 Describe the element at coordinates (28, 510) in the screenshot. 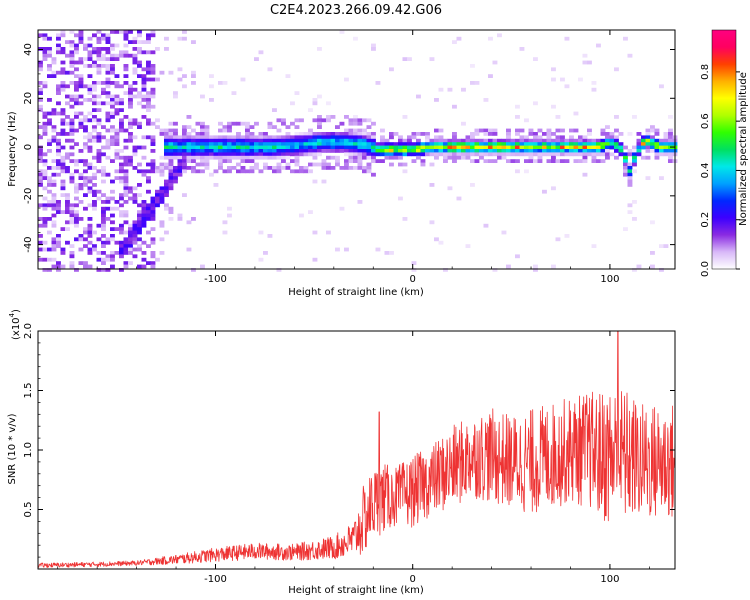

I see `y-tick-label: 0.5` at that location.